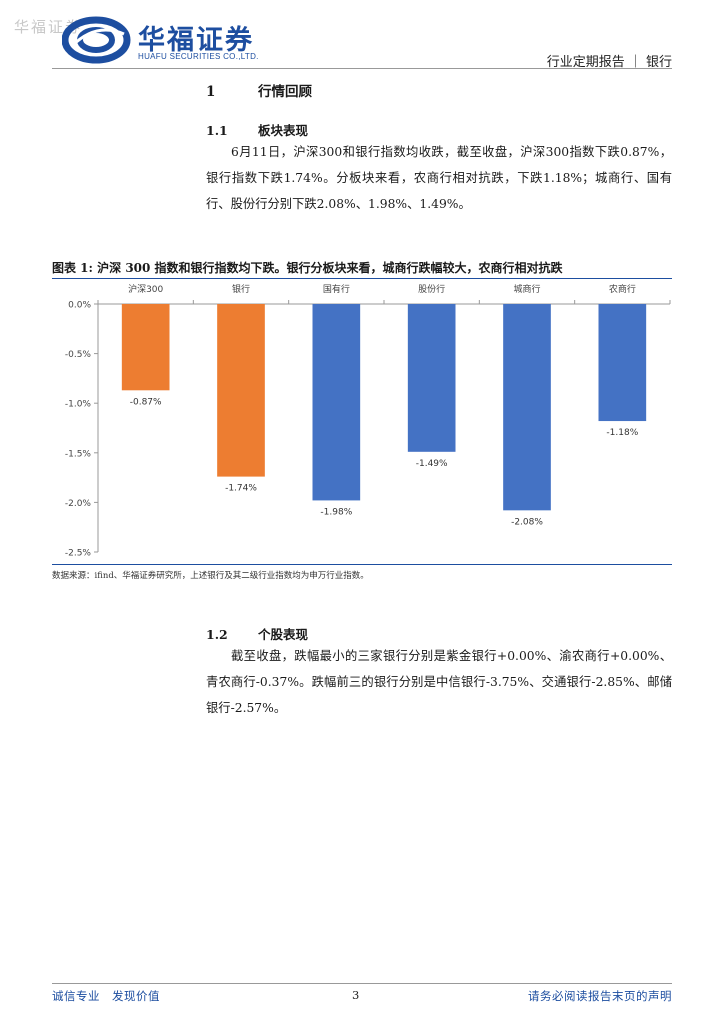 The width and height of the screenshot is (724, 1024). I want to click on page-number: 3, so click(356, 995).